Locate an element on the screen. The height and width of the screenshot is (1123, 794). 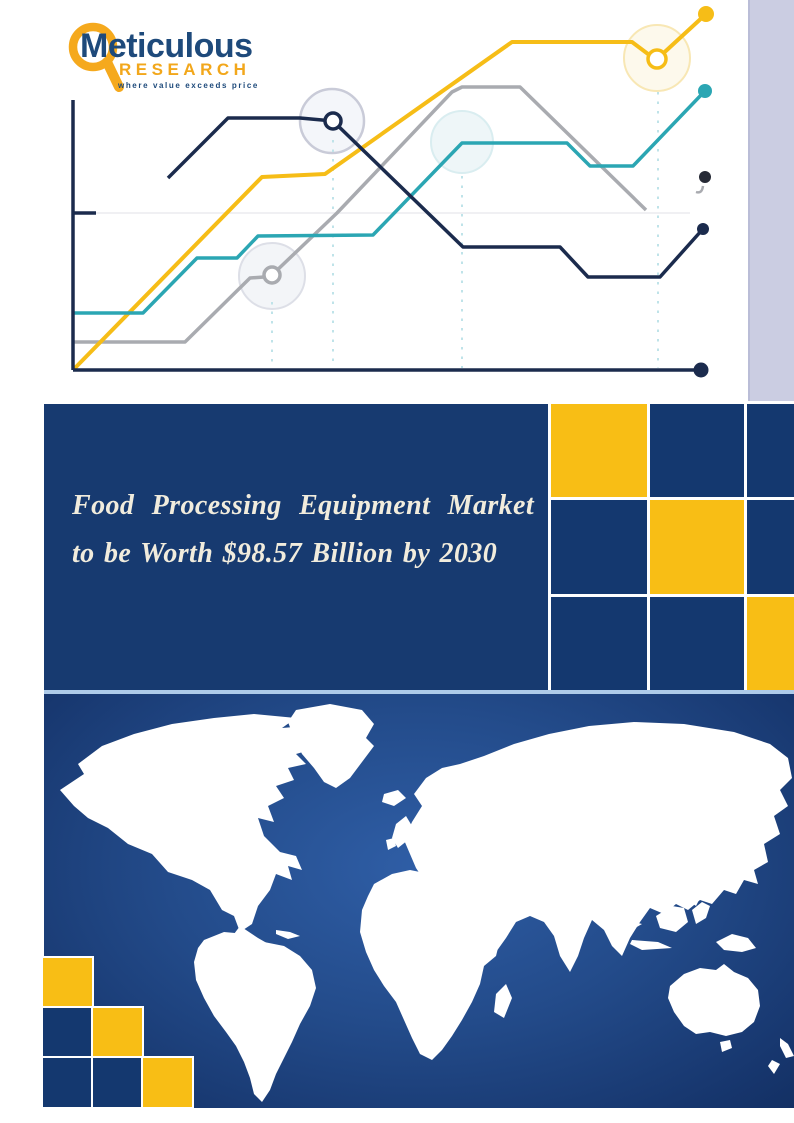
title-line-2: to be Worth $98.57 Billion by 2030 is located at coordinates (285, 553).